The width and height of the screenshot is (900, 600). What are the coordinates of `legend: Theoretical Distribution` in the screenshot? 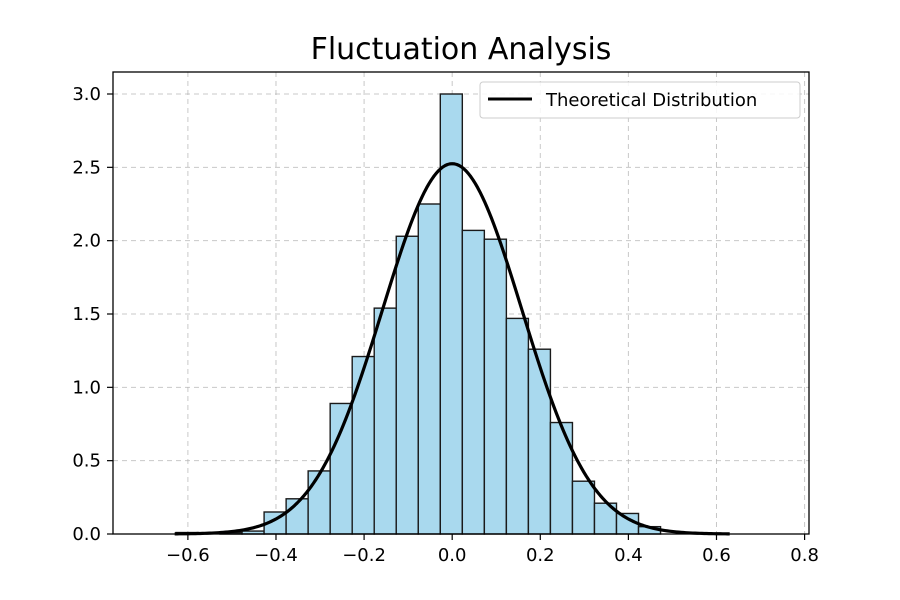 It's located at (640, 100).